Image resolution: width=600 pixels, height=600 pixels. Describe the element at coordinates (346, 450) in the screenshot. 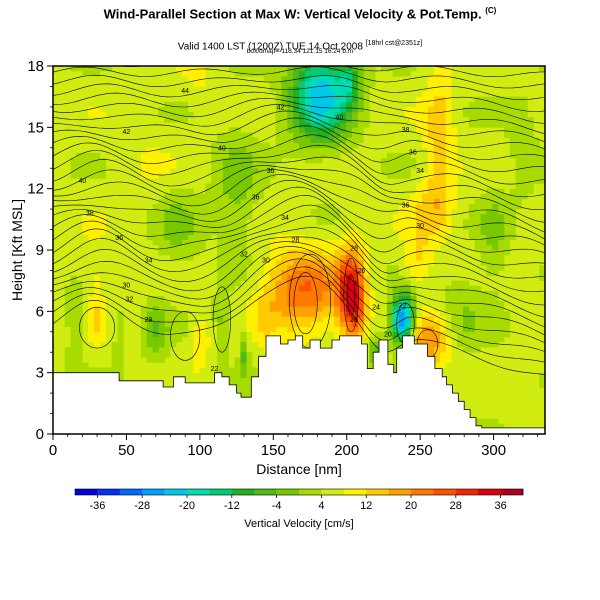

I see `x-tick-label-4: 200` at that location.